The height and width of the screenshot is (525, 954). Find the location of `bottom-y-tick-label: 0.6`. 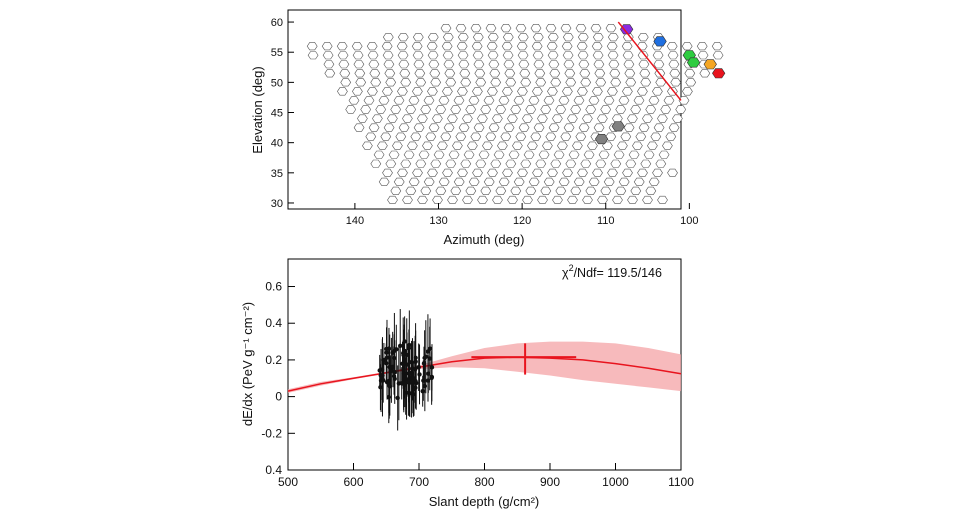

bottom-y-tick-label: 0.6 is located at coordinates (273, 287).